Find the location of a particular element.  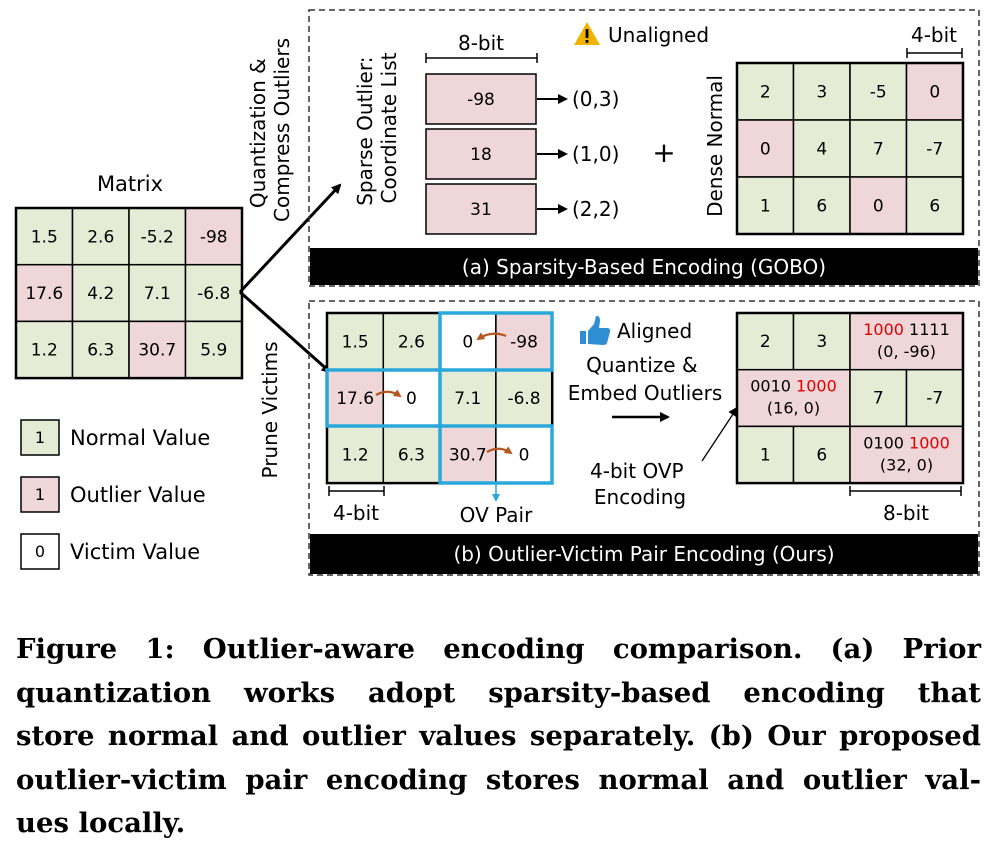

prune-victims-label: Prune Victims is located at coordinates (270, 409).